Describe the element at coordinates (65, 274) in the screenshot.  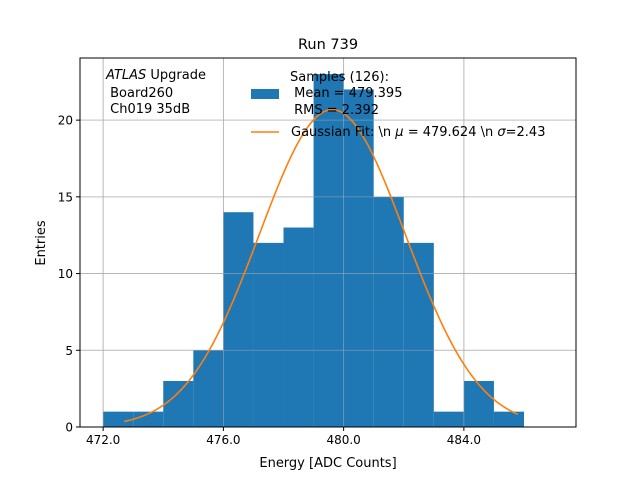
I see `y-tick-label: 10` at that location.